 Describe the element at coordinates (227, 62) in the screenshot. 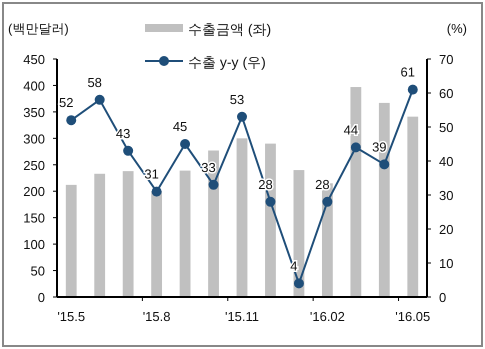

I see `legend-label: 수출 y-y (우)` at that location.